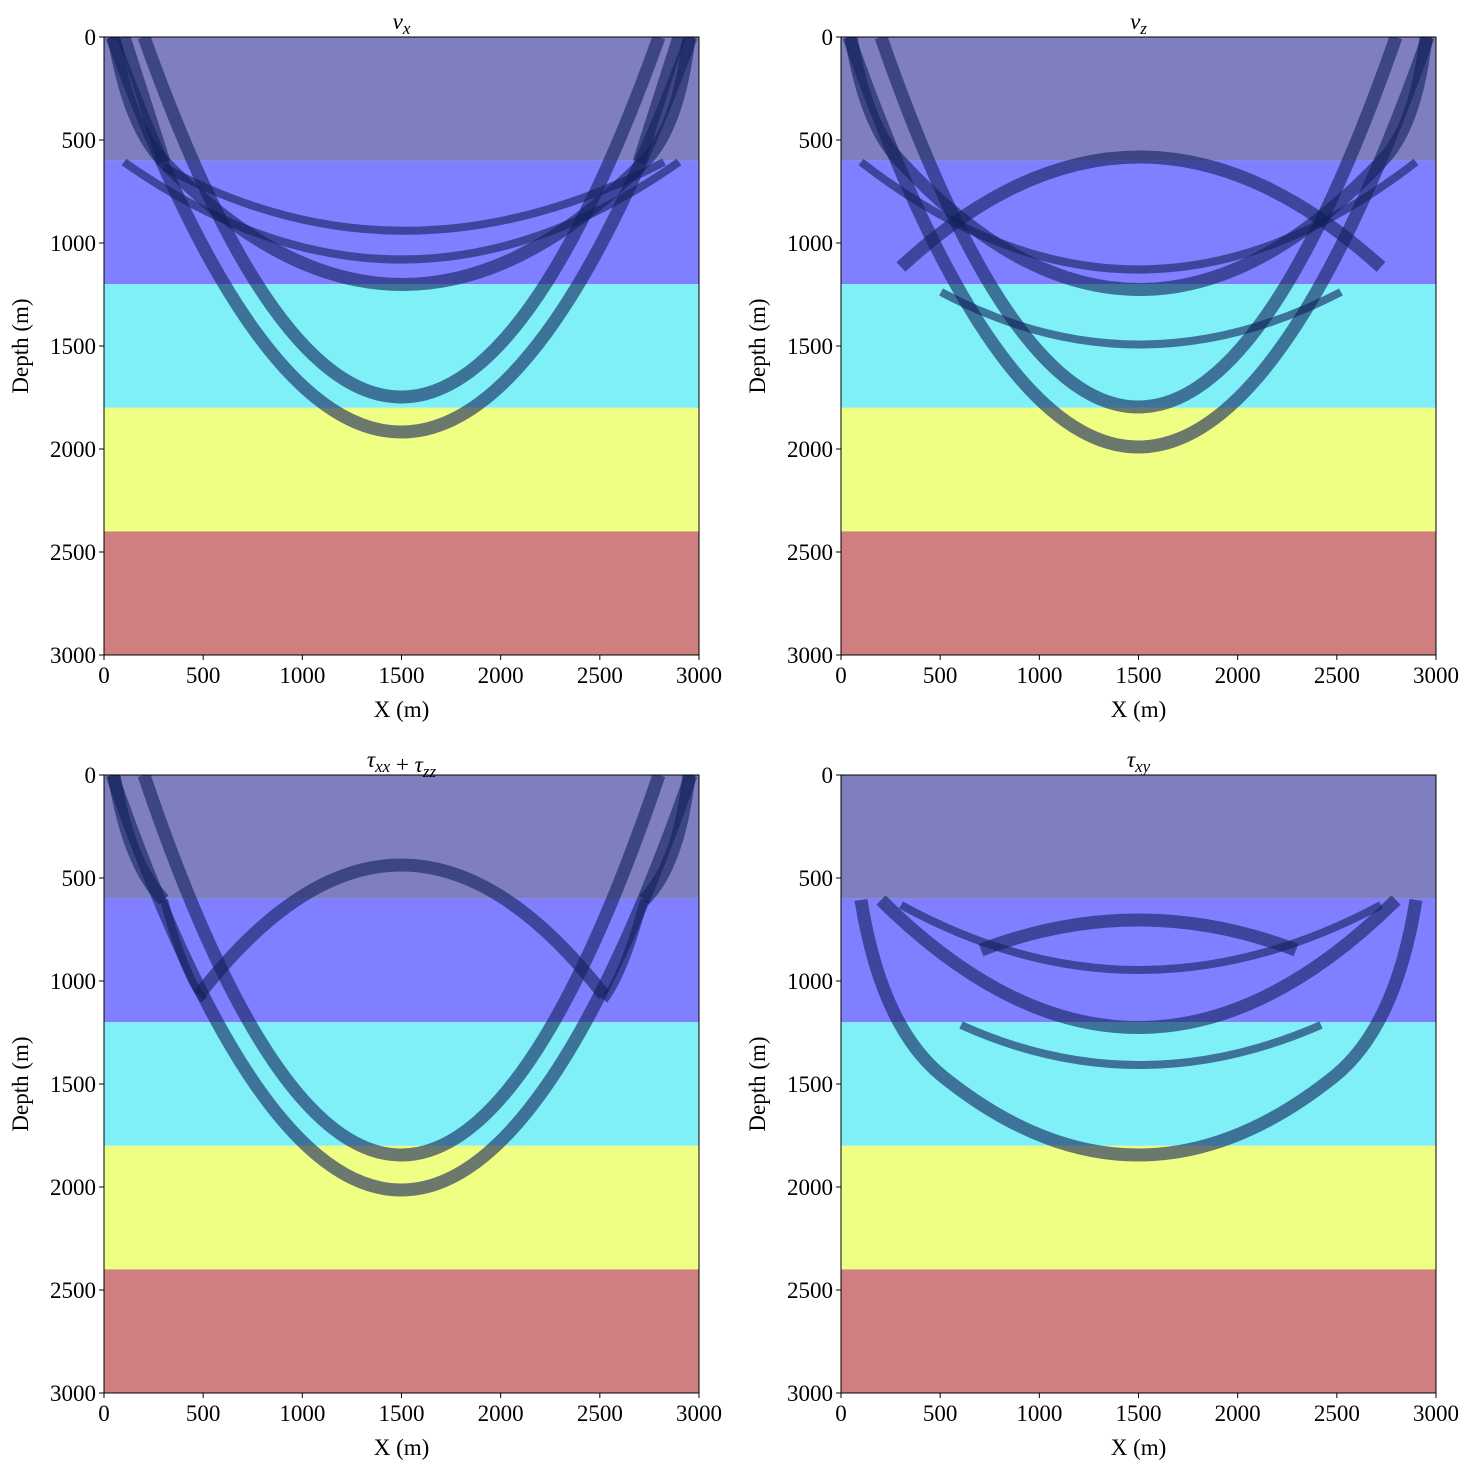 This screenshot has width=1472, height=1471. What do you see at coordinates (402, 764) in the screenshot?
I see `chart-title: τxx + τzz` at bounding box center [402, 764].